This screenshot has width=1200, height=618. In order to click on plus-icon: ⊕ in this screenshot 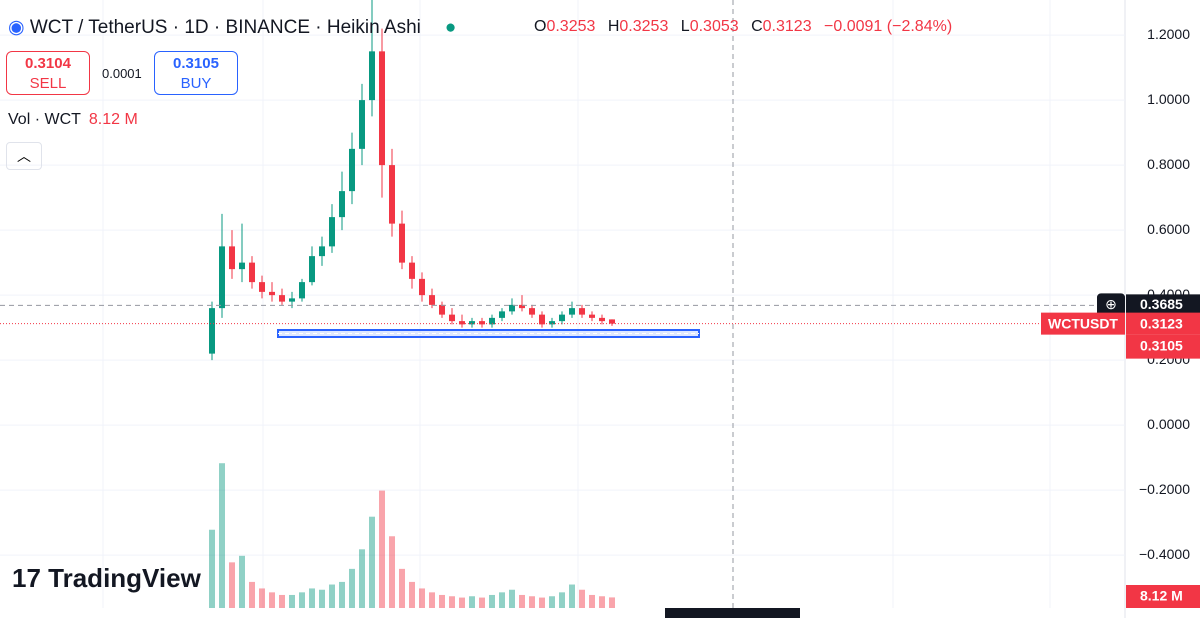, I will do `click(1111, 304)`.